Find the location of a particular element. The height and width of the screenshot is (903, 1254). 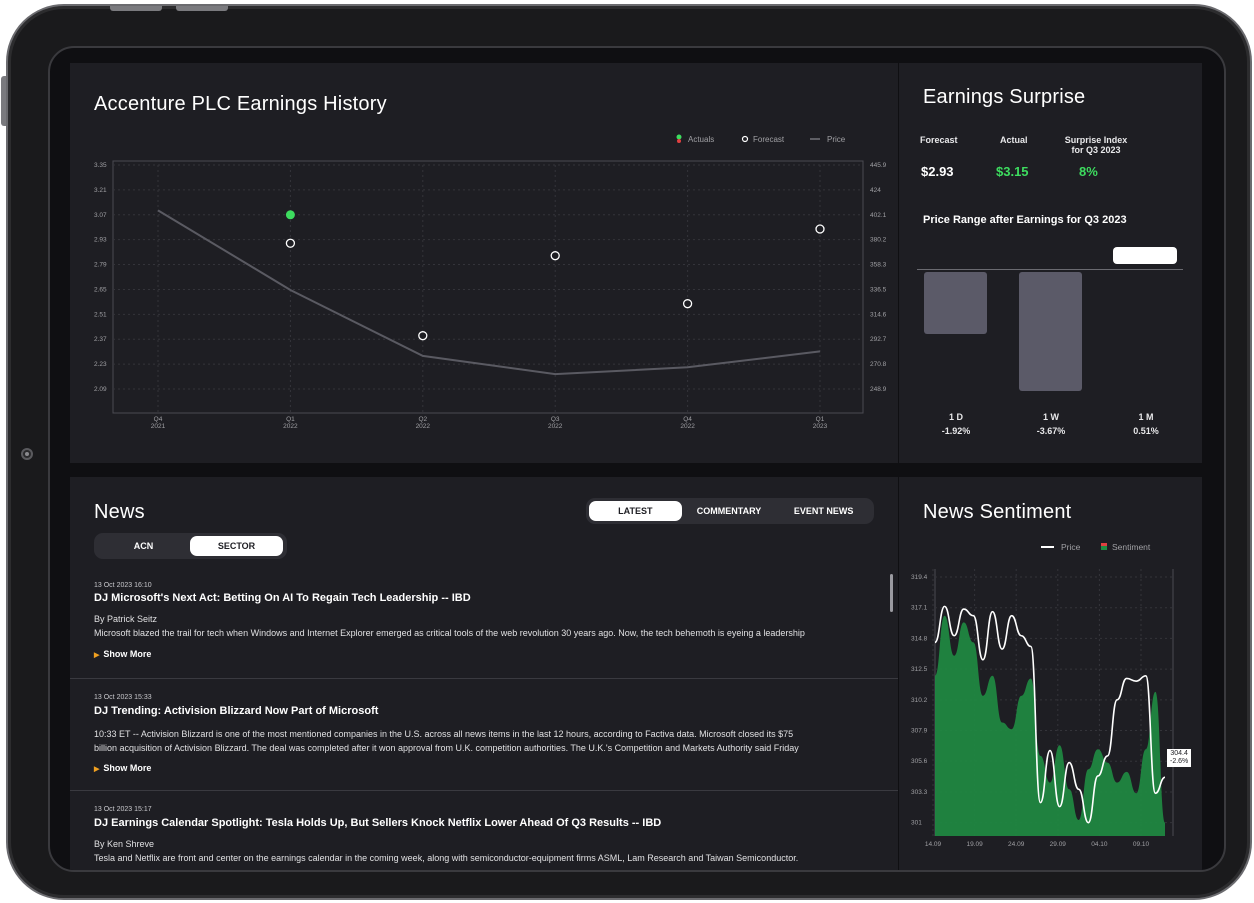

range-label-1m: 1 M 0.51% is located at coordinates (1146, 424).